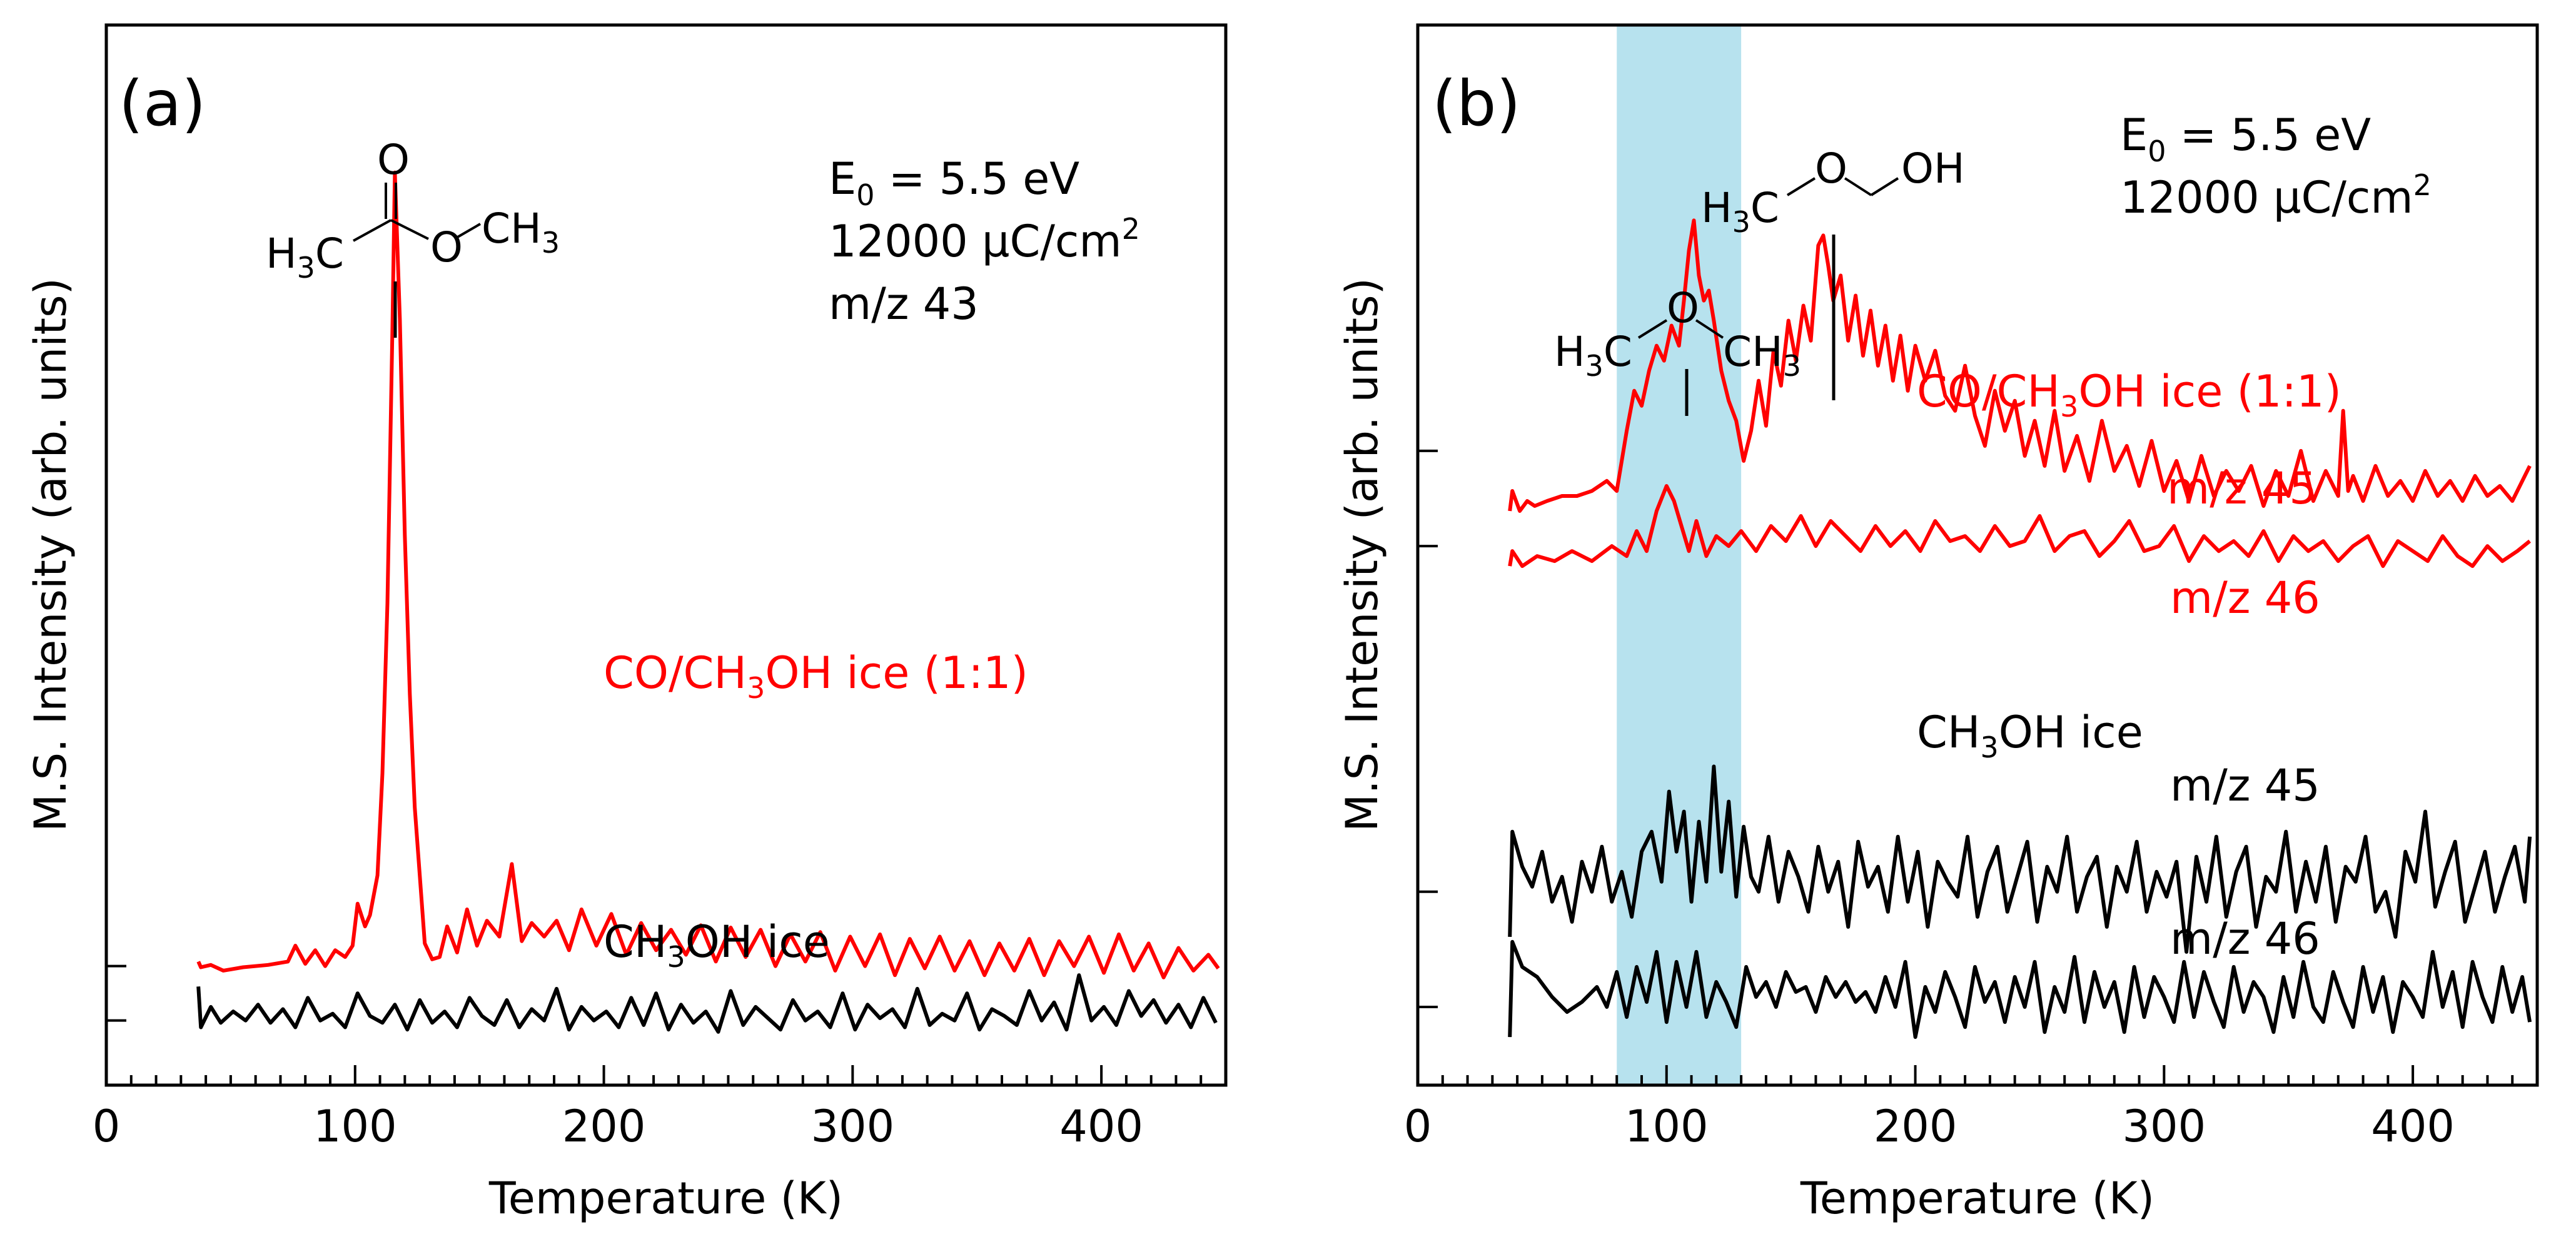 This screenshot has height=1239, width=2576. Describe the element at coordinates (1593, 355) in the screenshot. I see `dme-methyl-left: H3C` at that location.